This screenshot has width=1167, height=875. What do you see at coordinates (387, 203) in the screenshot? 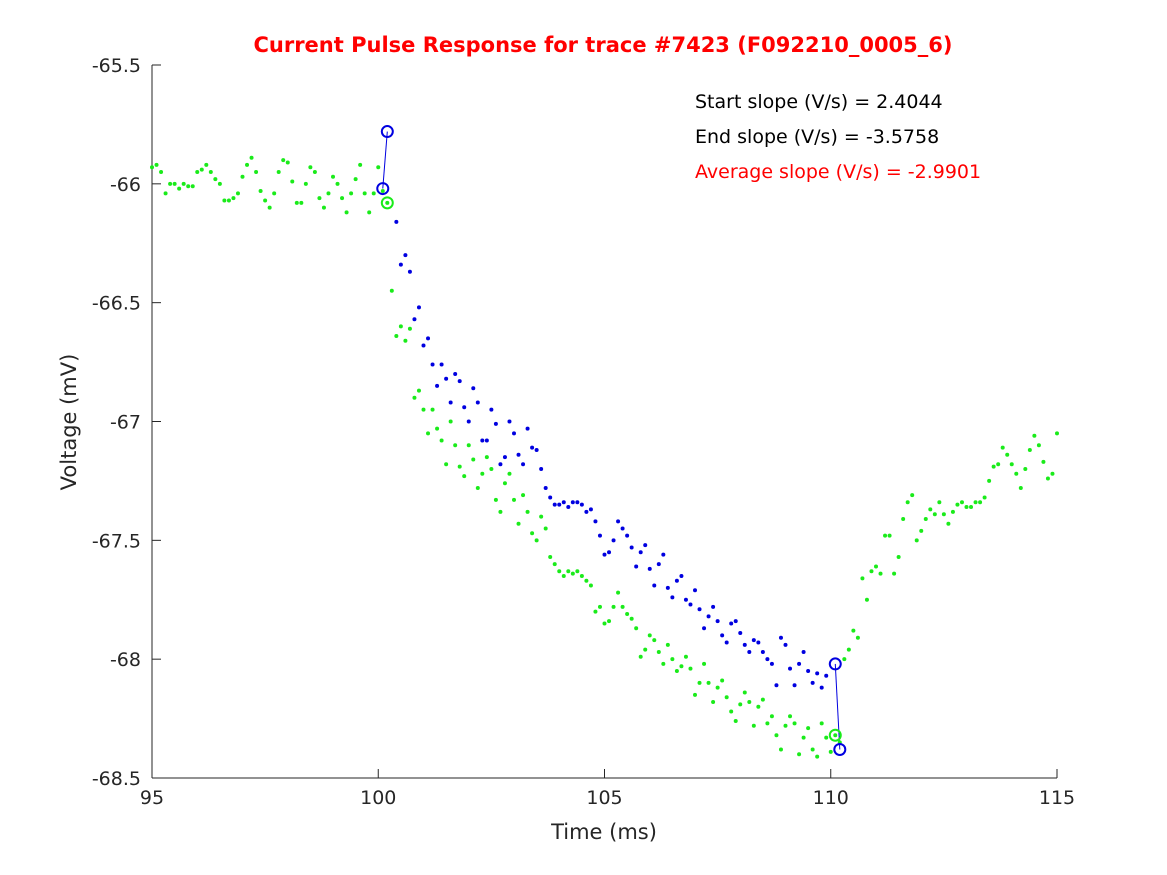
I see `slope-endpoint-marker` at bounding box center [387, 203].